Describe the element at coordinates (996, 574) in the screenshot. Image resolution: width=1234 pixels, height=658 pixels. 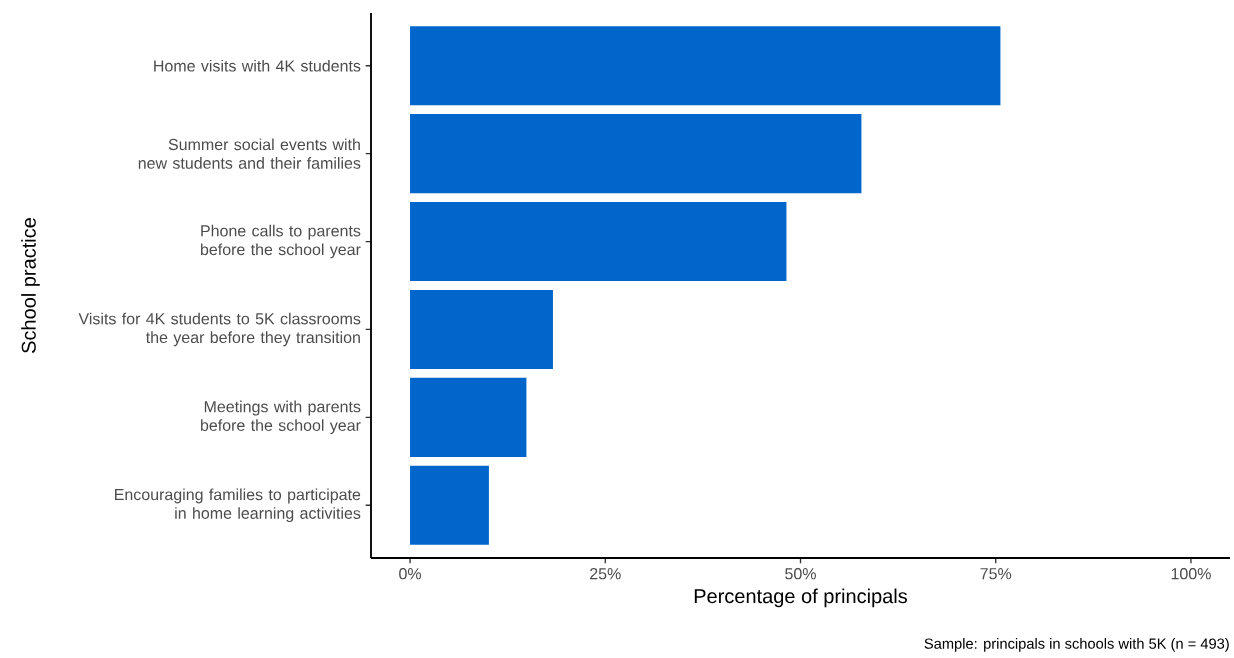
I see `x-tick-label: 75%` at that location.